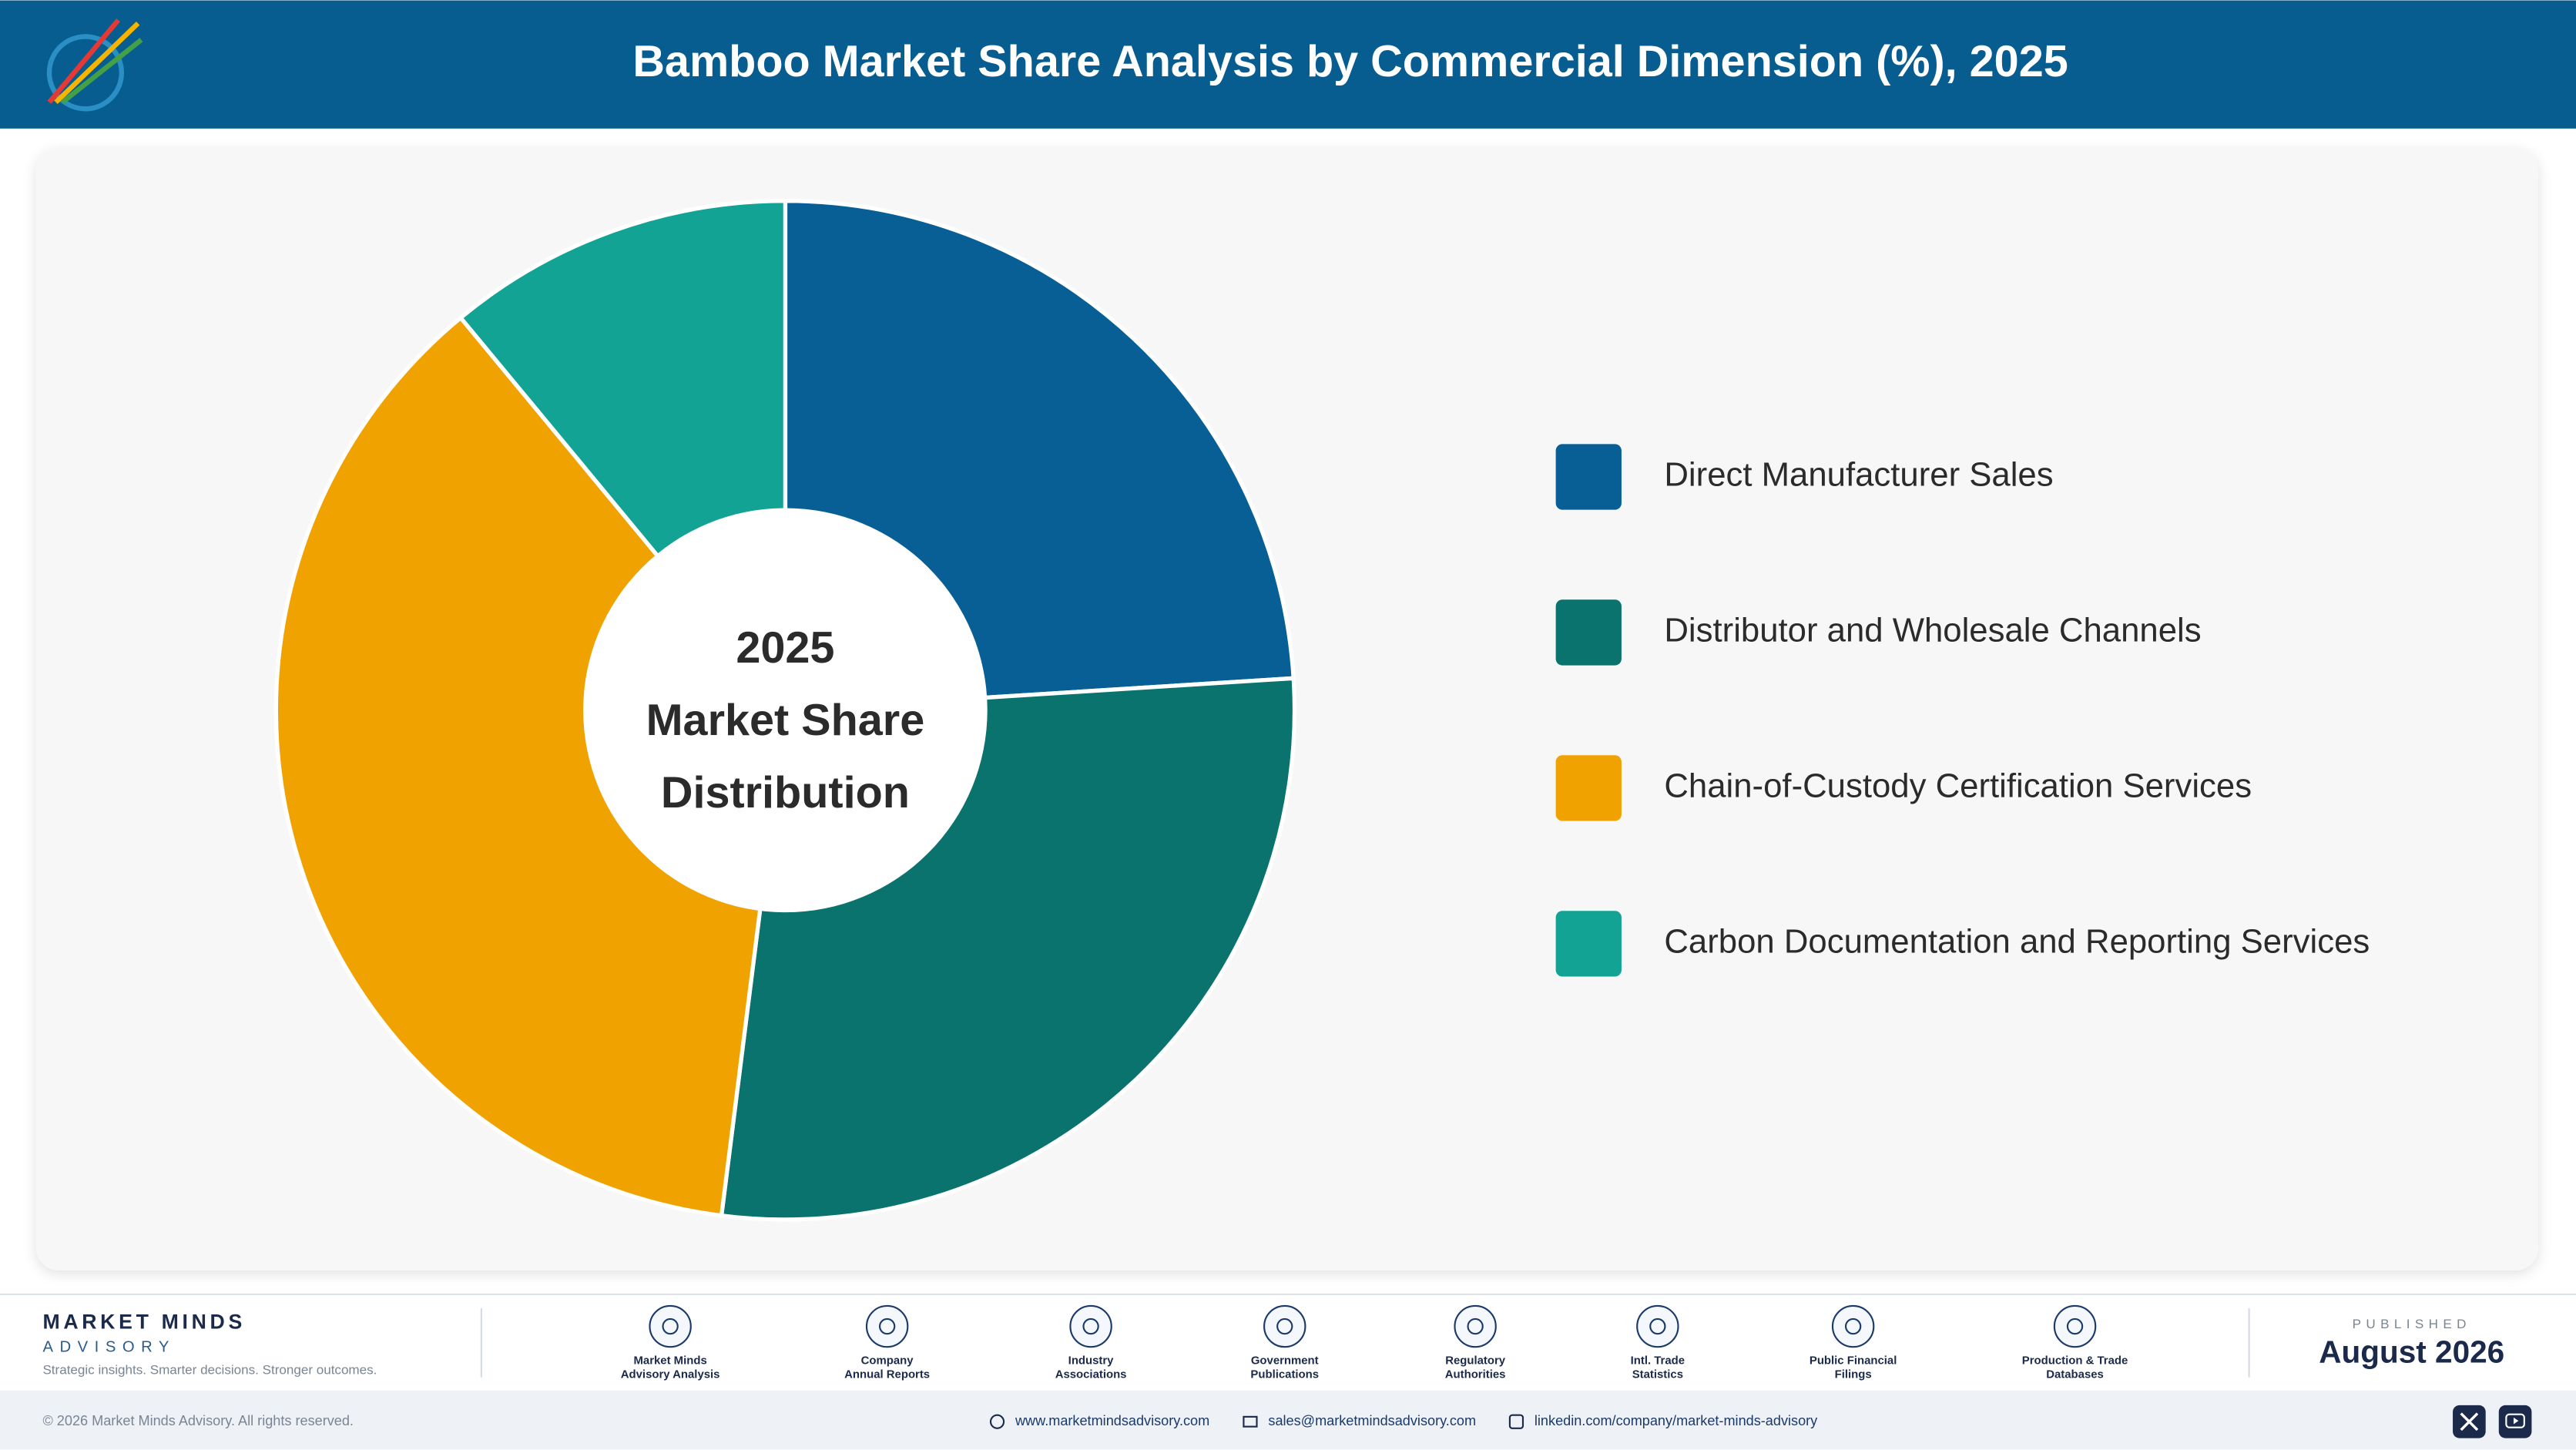  I want to click on source-label: Filings, so click(1853, 1374).